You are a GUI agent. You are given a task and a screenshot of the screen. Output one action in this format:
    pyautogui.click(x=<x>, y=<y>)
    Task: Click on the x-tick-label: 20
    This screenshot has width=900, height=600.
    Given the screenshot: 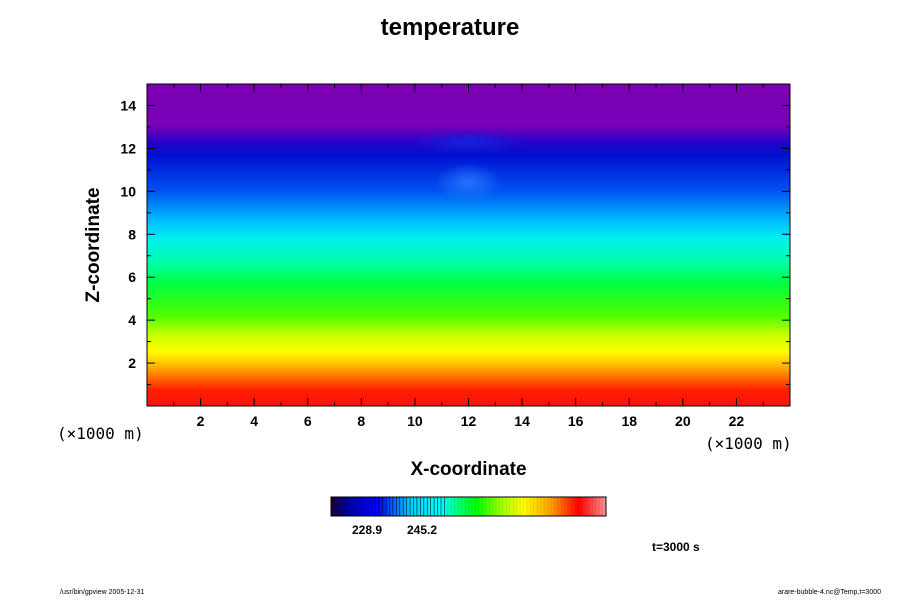 What is the action you would take?
    pyautogui.click(x=683, y=421)
    